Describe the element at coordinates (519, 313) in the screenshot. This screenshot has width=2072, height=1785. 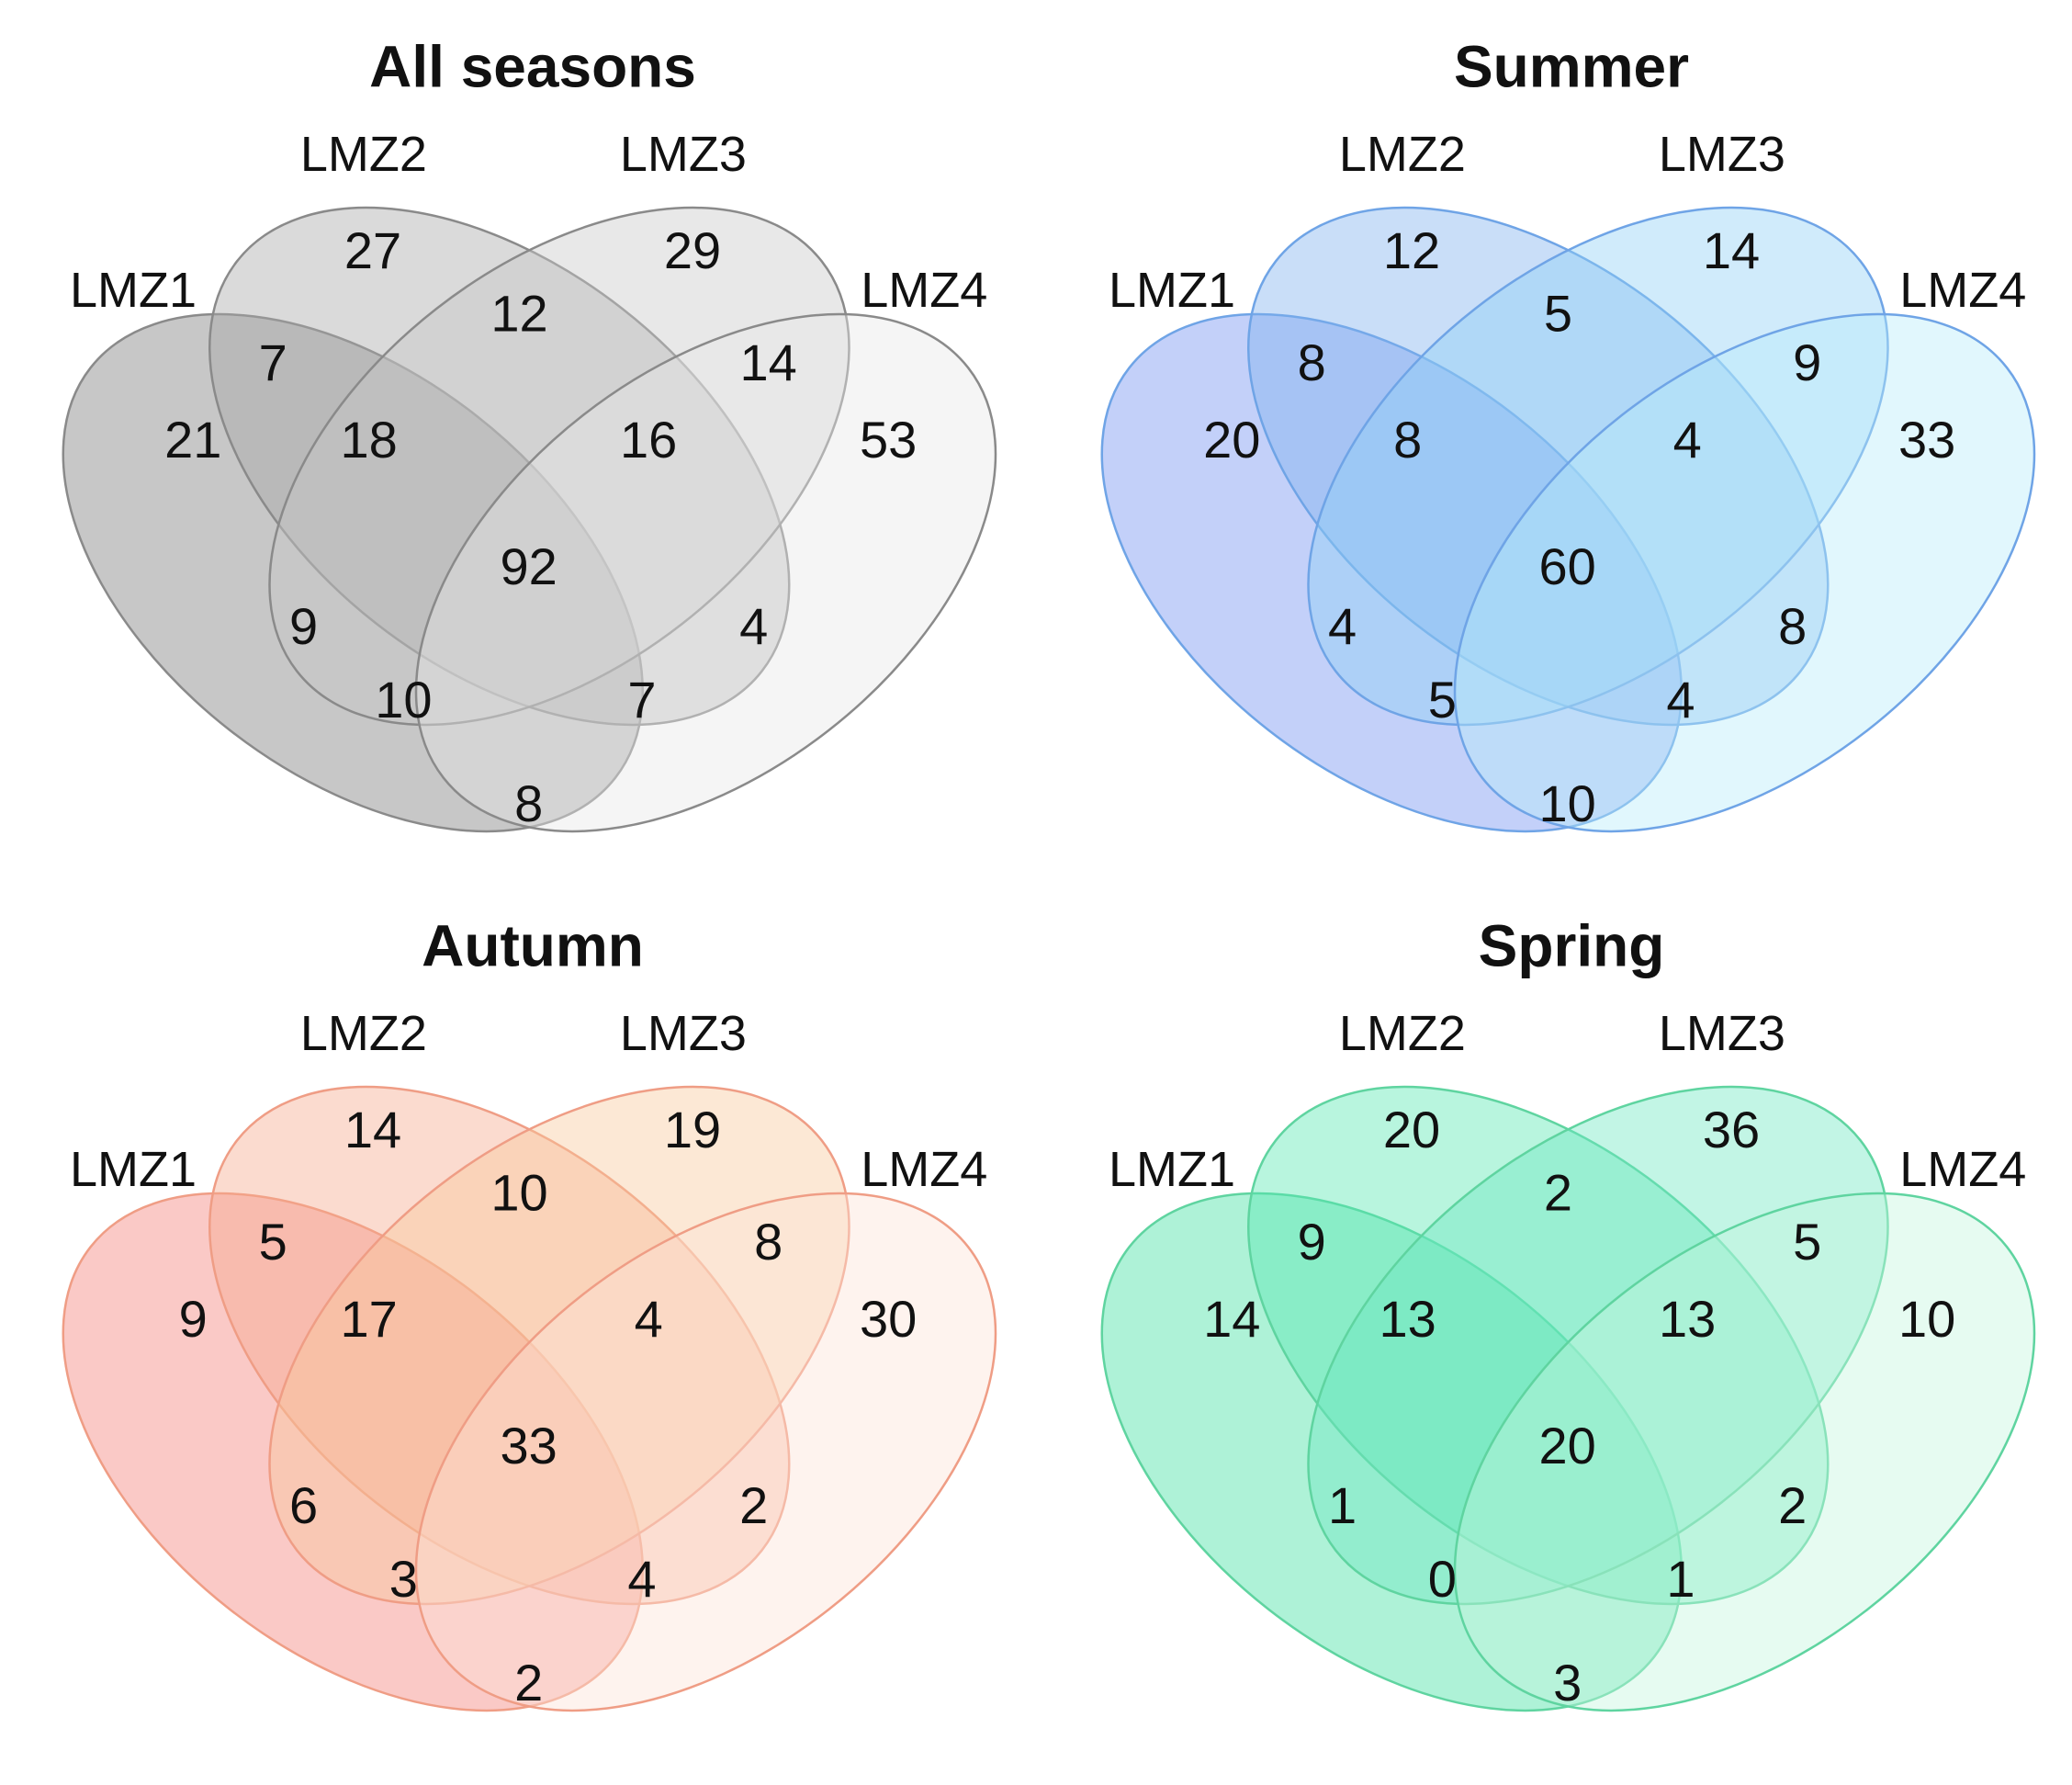
I see `region-count-lmz2-lmz3: 12` at that location.